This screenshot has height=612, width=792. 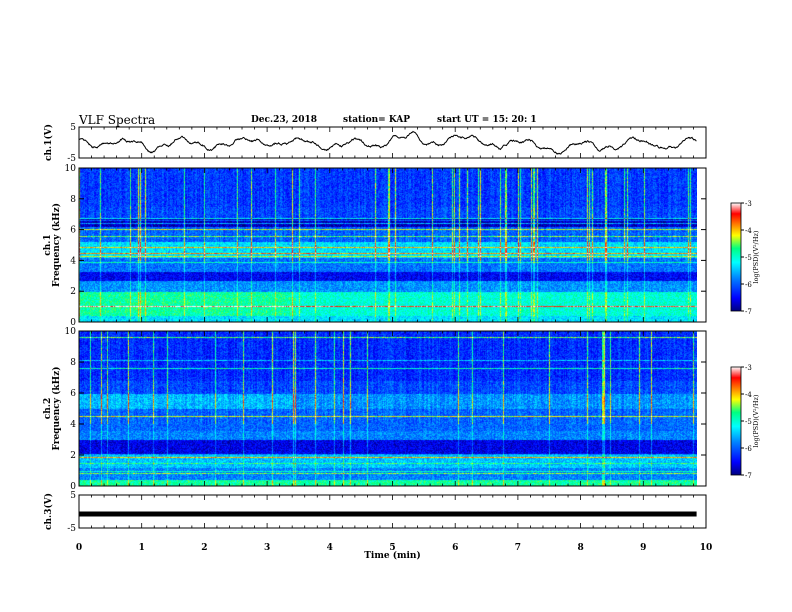 What do you see at coordinates (73, 200) in the screenshot?
I see `ch1-spectrogram-y-tick-label: 8` at bounding box center [73, 200].